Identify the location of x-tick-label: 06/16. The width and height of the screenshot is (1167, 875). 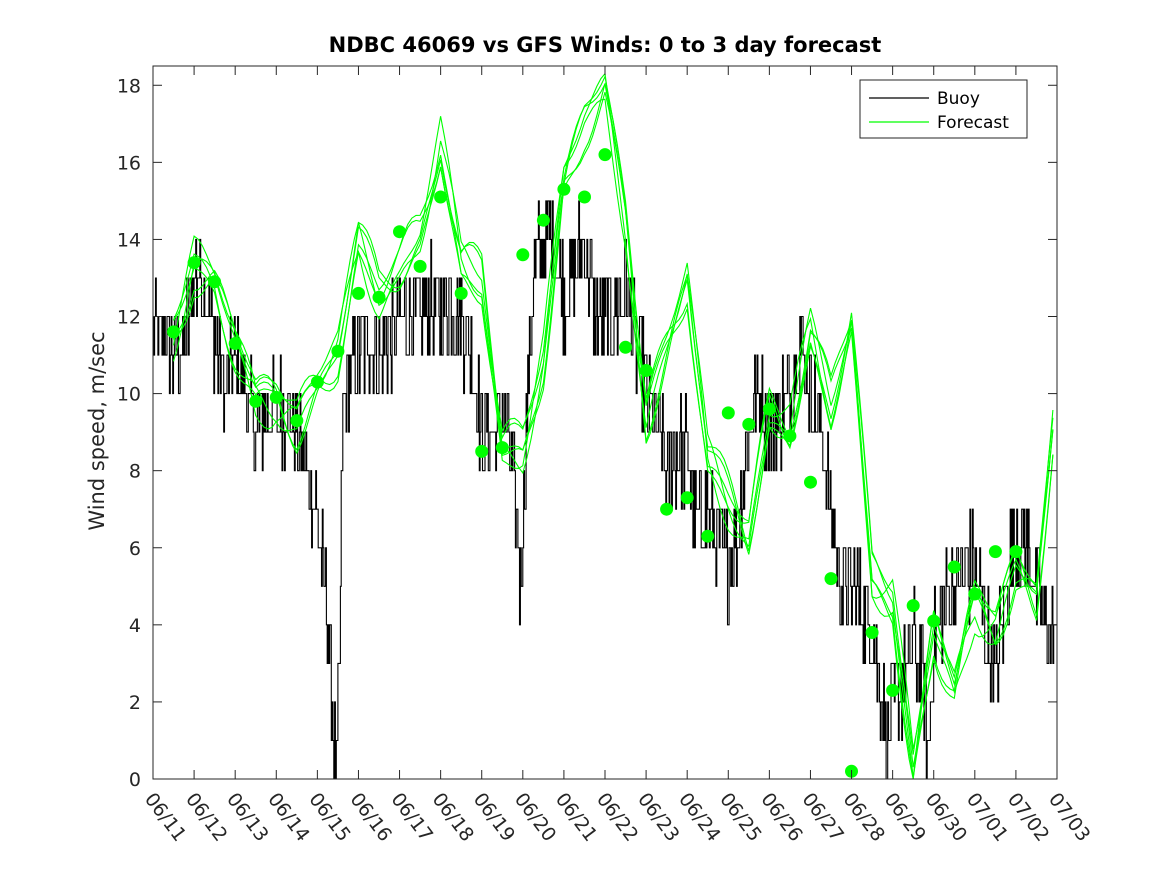
(370, 817).